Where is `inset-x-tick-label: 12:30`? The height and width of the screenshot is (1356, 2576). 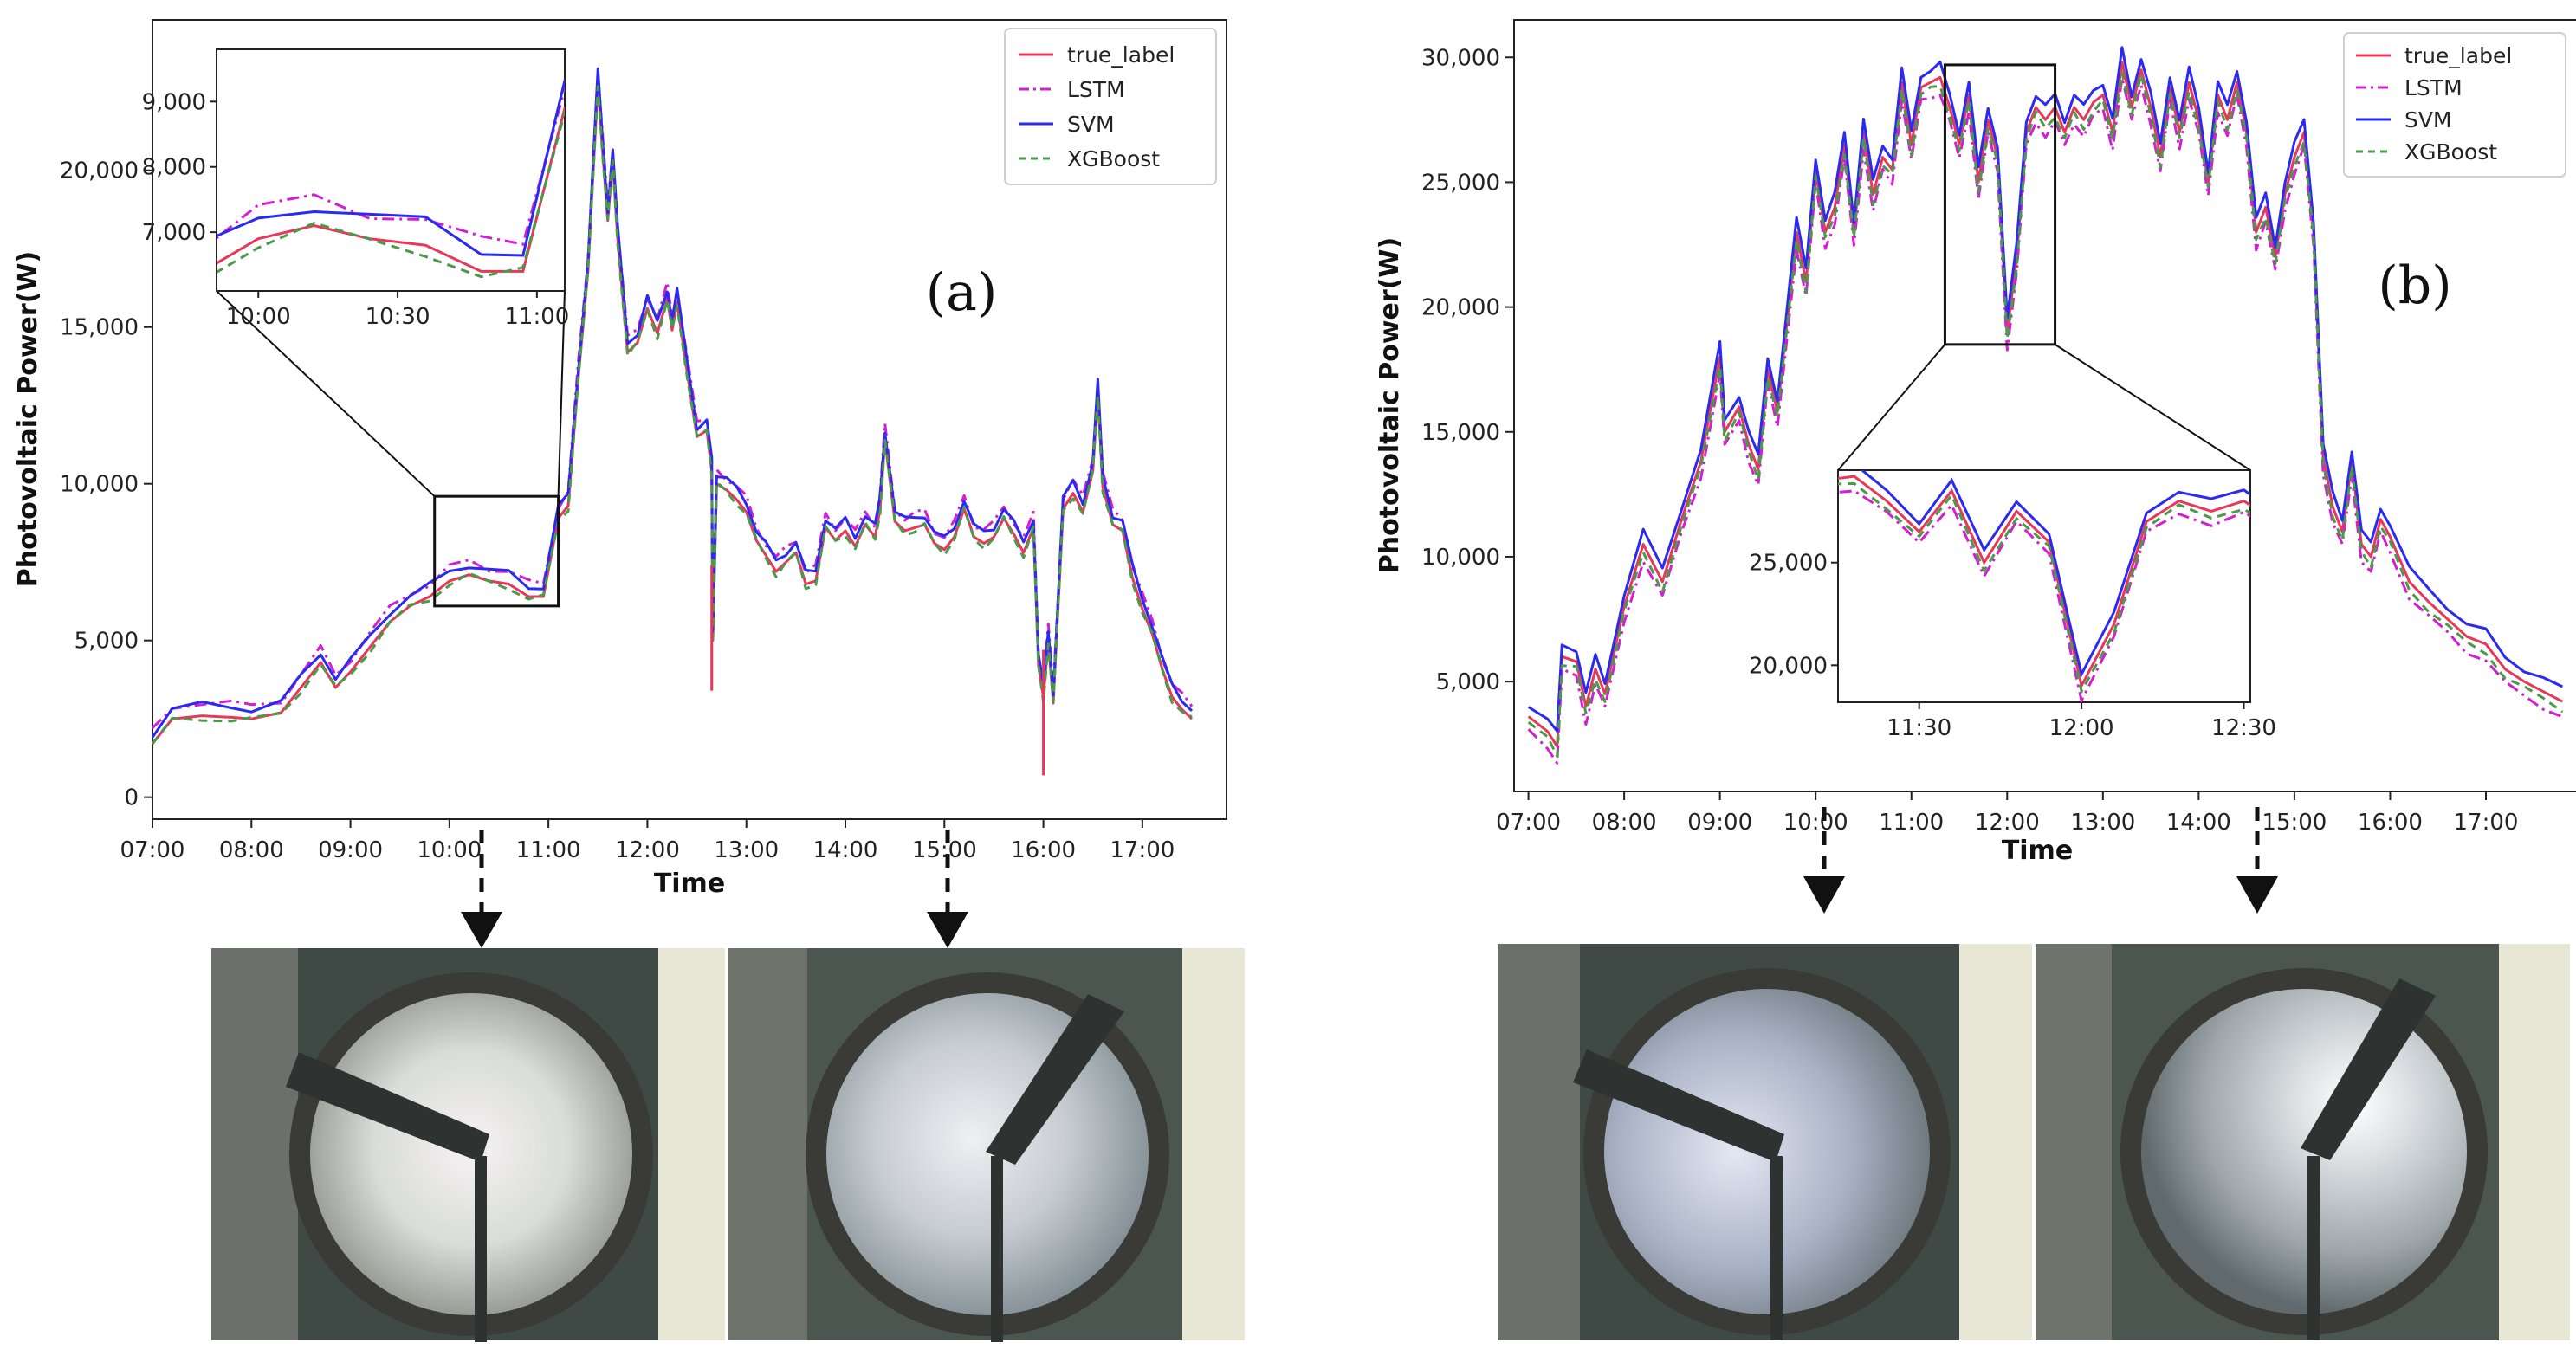
inset-x-tick-label: 12:30 is located at coordinates (2243, 728).